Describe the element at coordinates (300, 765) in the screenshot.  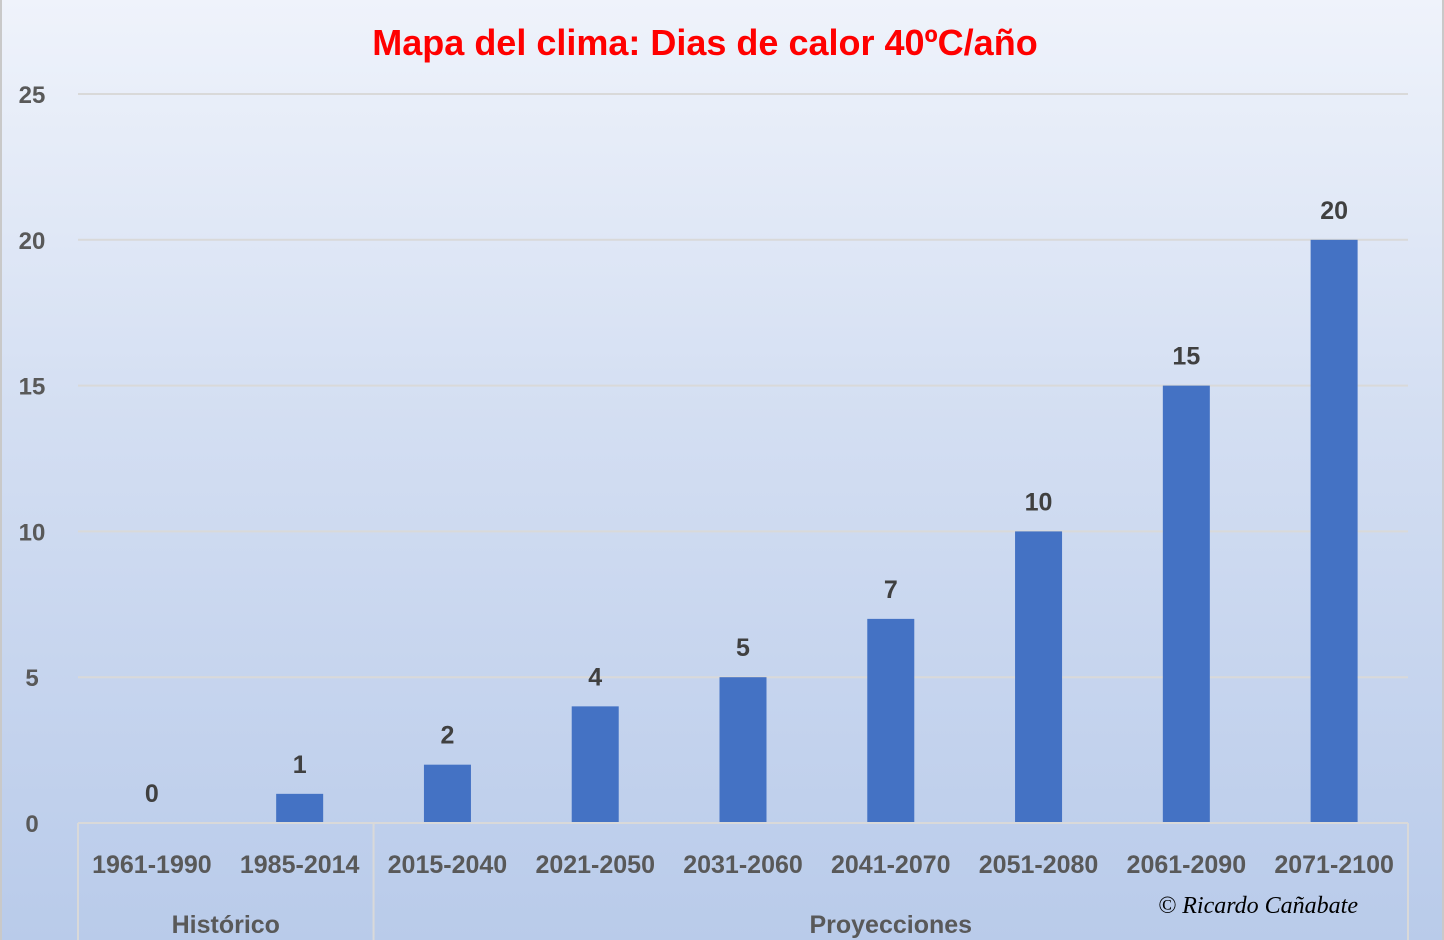
I see `data-label: 1` at that location.